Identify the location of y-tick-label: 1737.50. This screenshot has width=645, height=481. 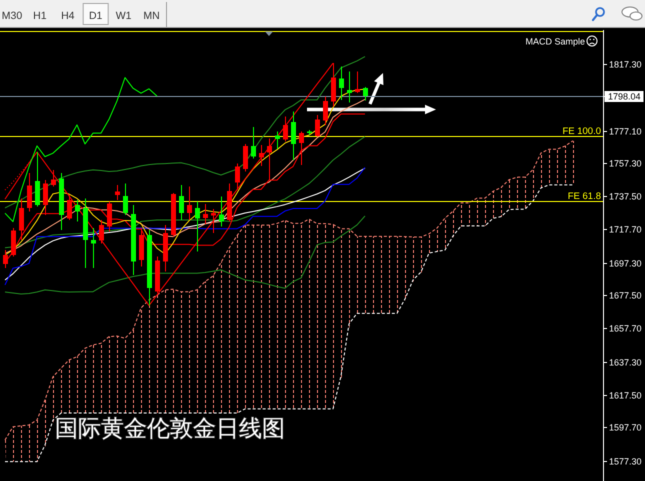
(625, 197).